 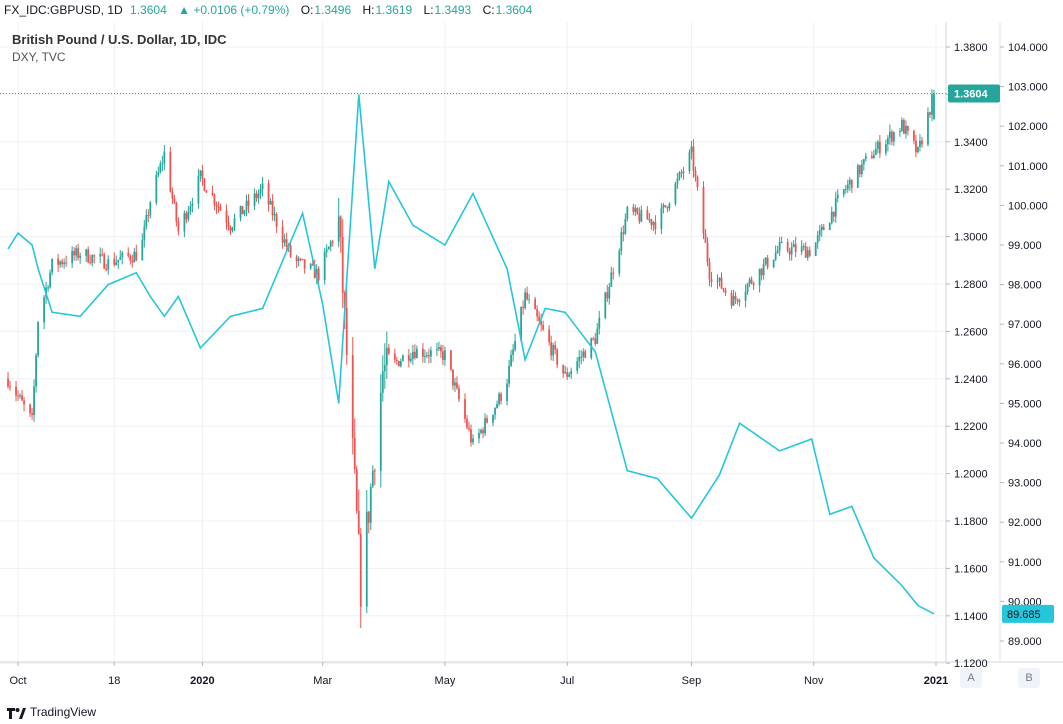 What do you see at coordinates (1025, 325) in the screenshot?
I see `dxy-tick-label: 97.000` at bounding box center [1025, 325].